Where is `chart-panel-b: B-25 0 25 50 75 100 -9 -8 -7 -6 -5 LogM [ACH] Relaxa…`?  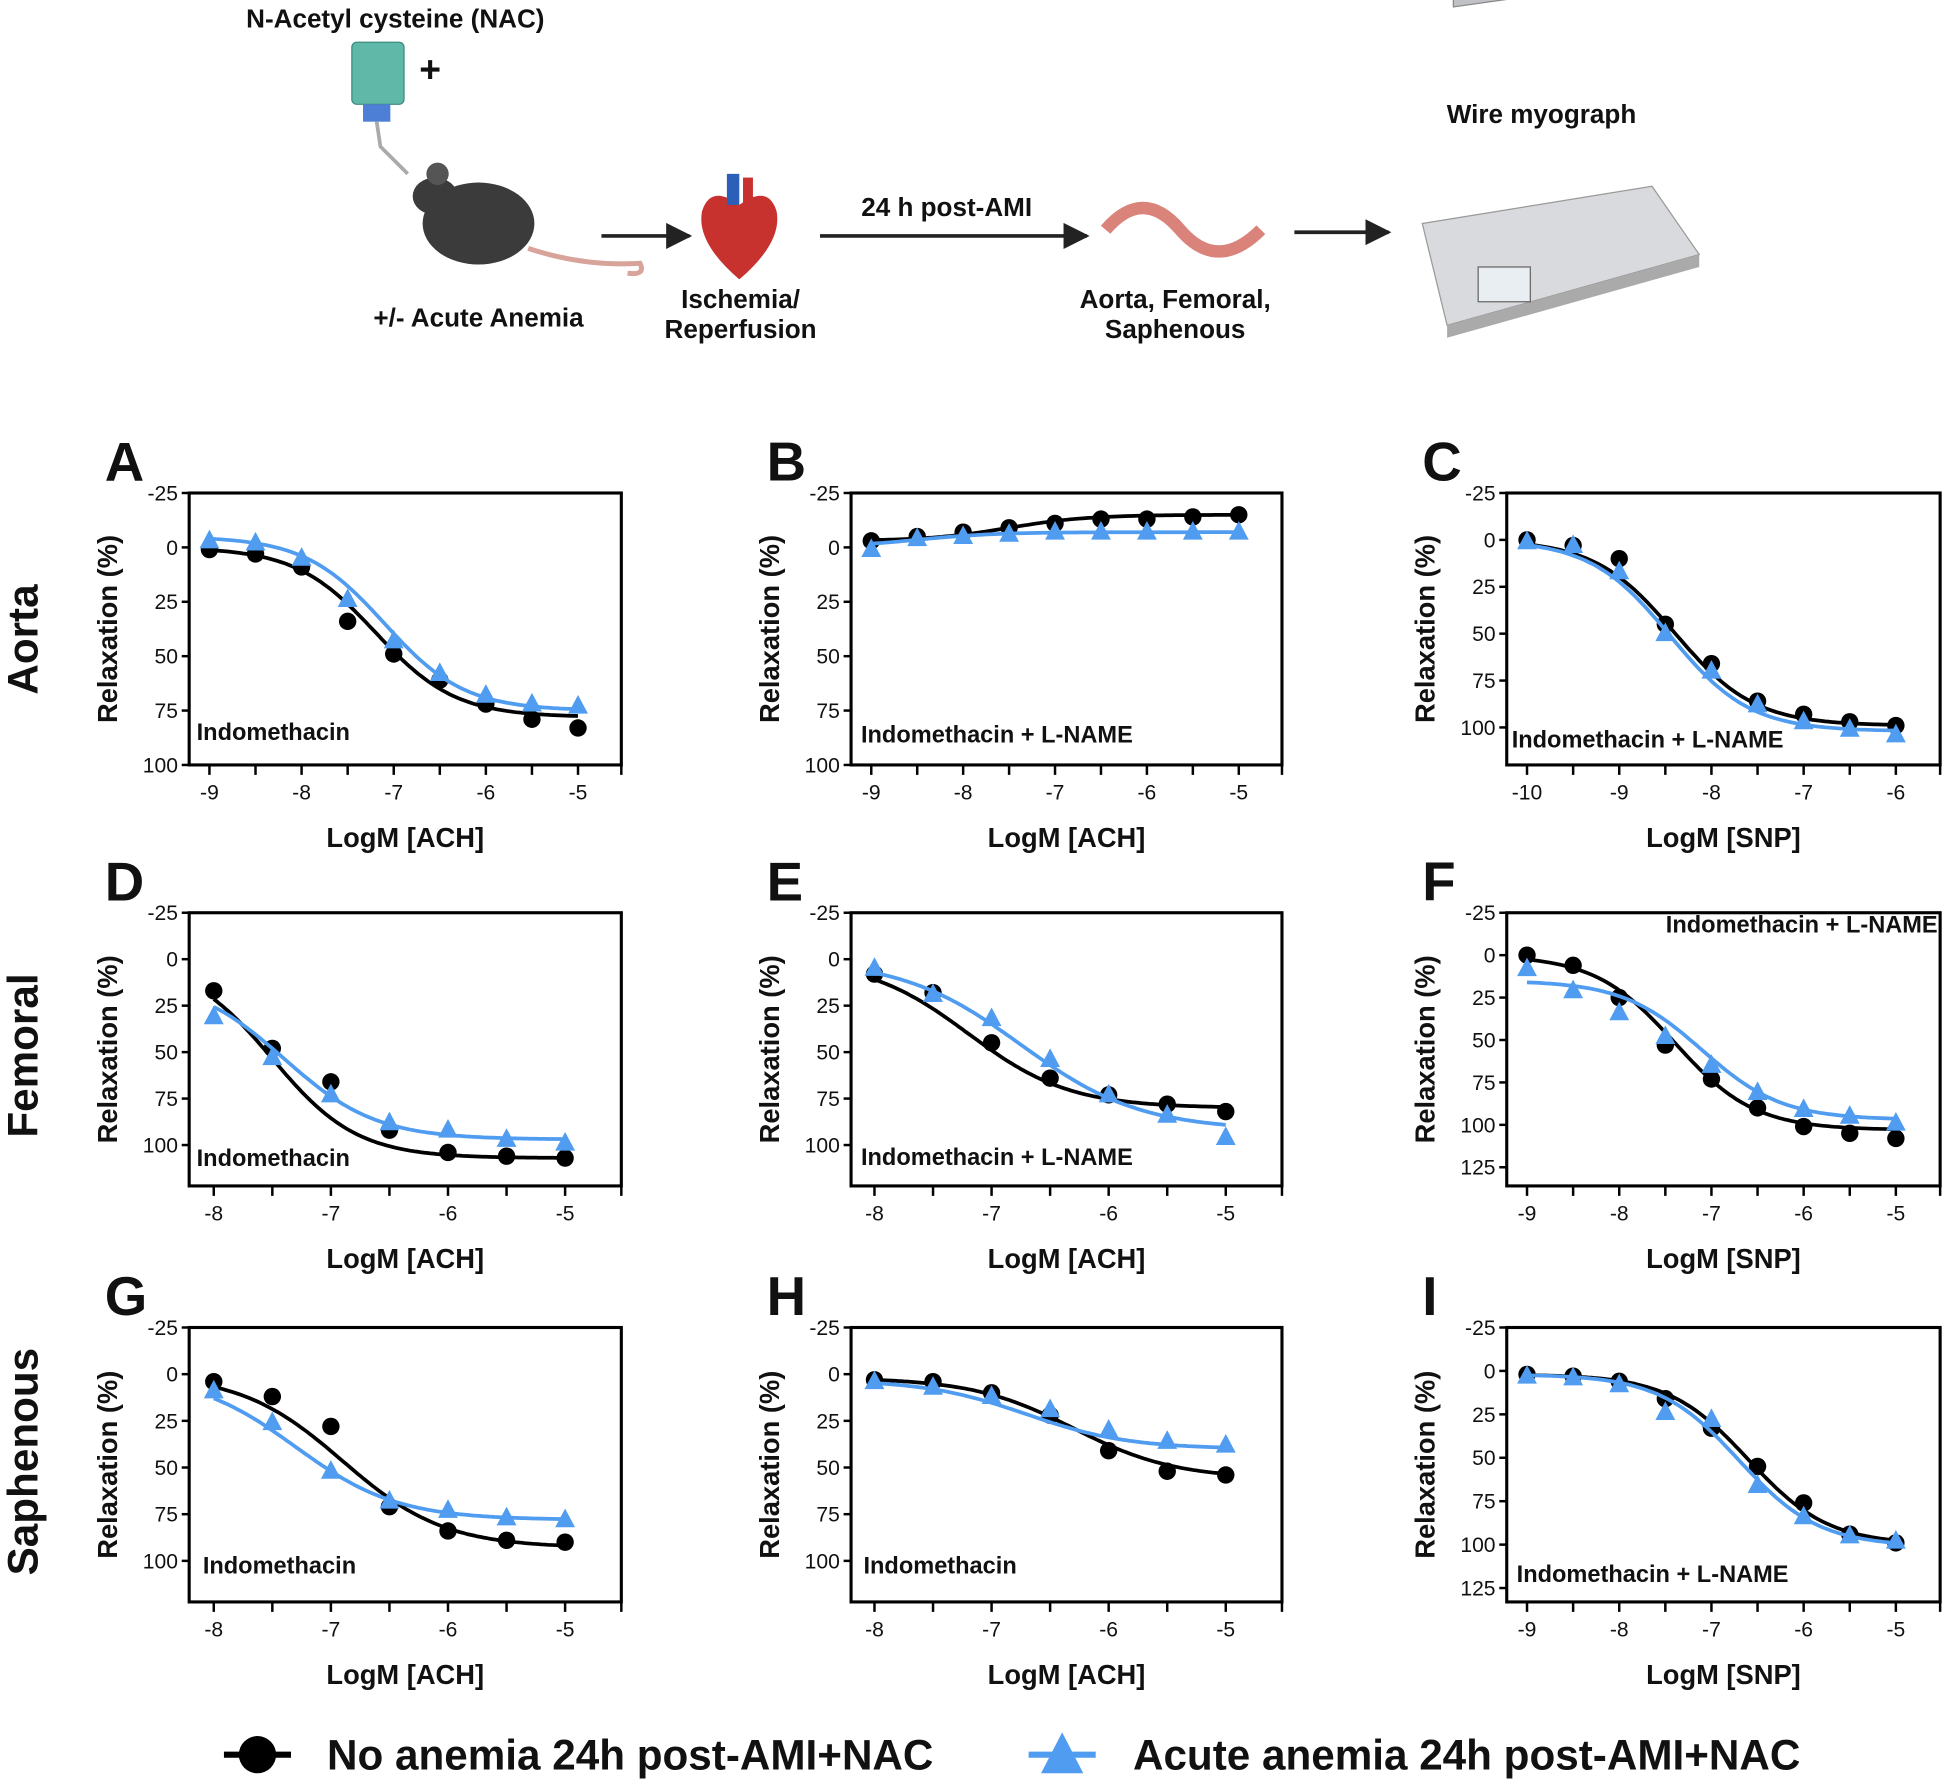 chart-panel-b: B-25 0 25 50 75 100 -9 -8 -7 -6 -5 LogM [ACH] Relaxa… is located at coordinates (1019, 642).